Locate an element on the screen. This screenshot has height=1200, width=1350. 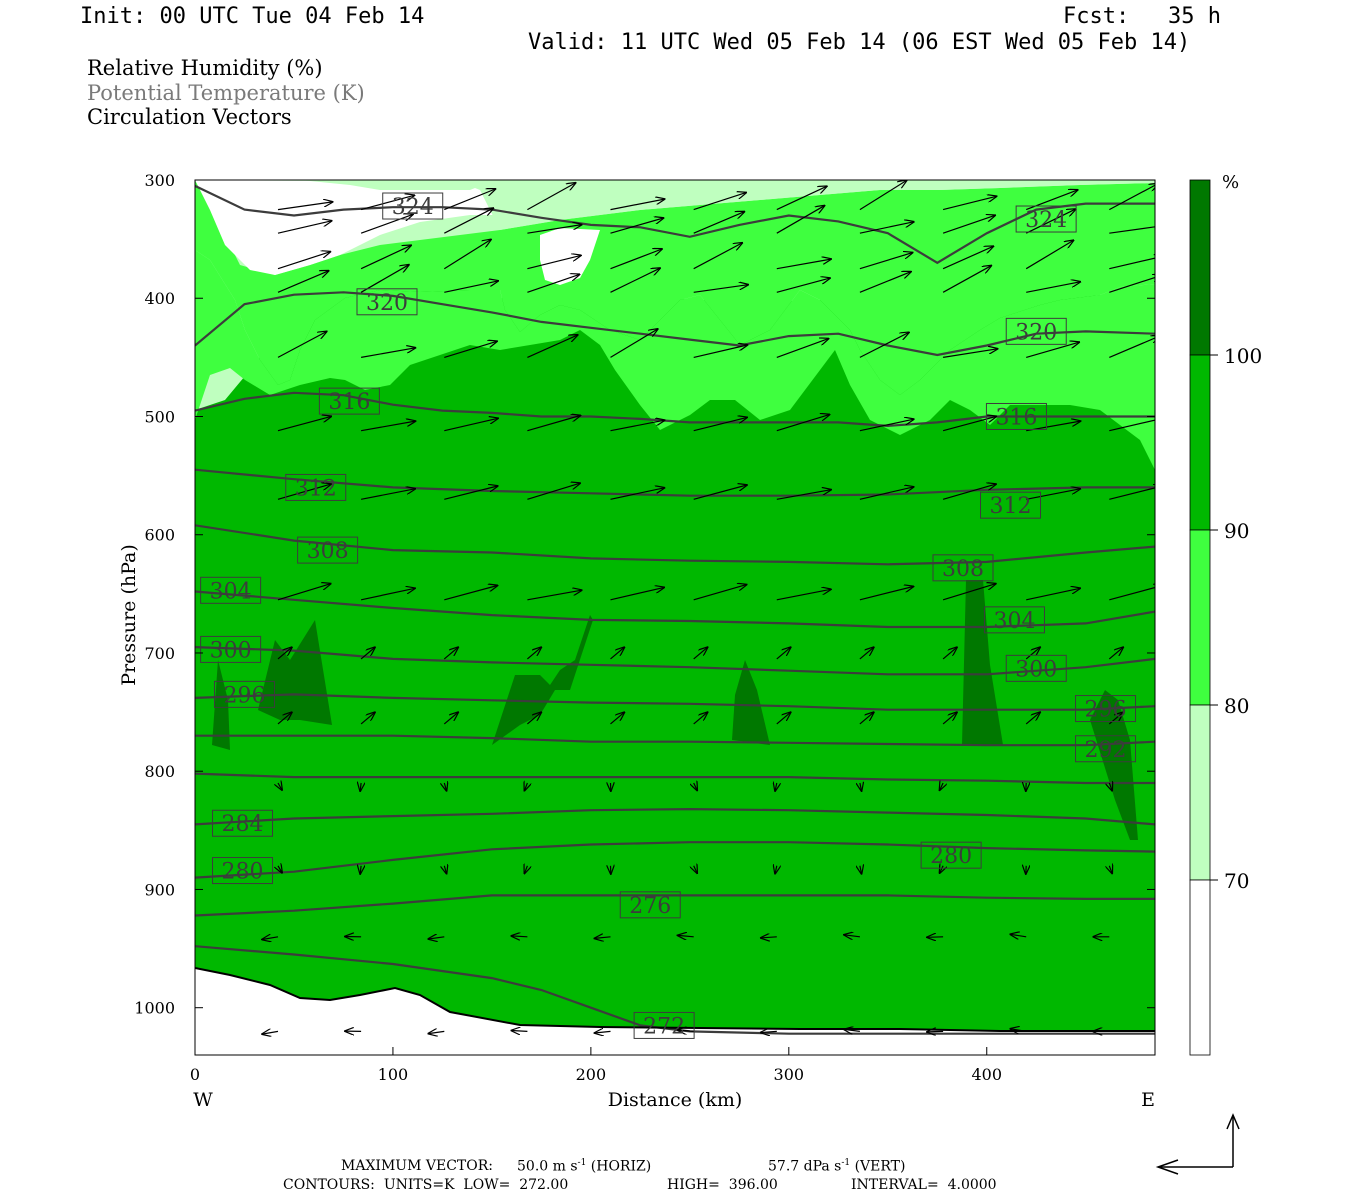
vert-value: 57.7 dPa s is located at coordinates (805, 1166).